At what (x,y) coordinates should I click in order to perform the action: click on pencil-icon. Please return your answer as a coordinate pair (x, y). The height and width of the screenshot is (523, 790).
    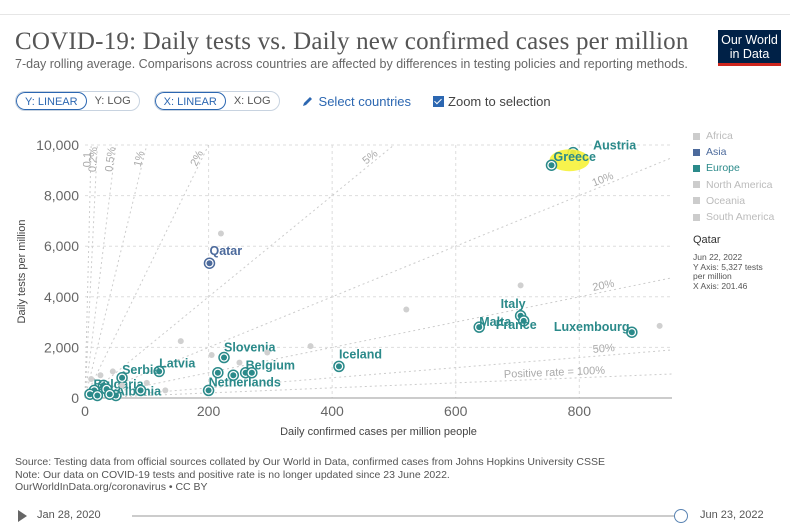
    Looking at the image, I should click on (307, 101).